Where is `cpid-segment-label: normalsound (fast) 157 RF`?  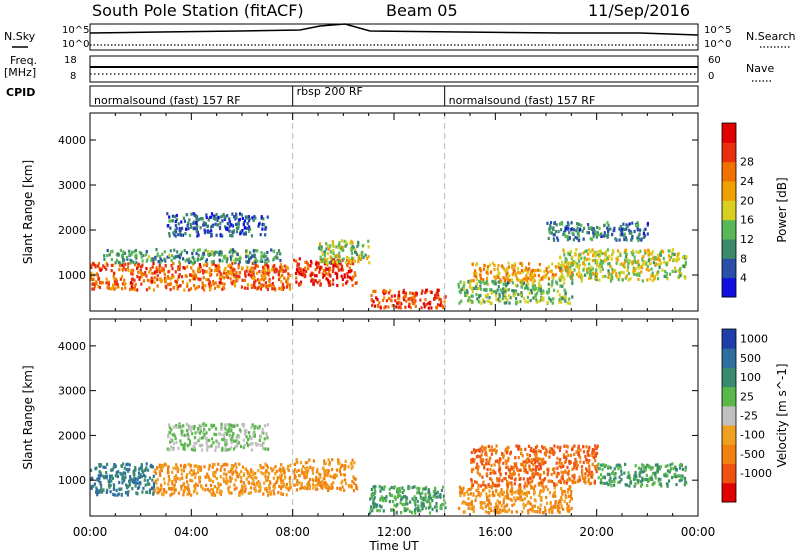
cpid-segment-label: normalsound (fast) 157 RF is located at coordinates (522, 100).